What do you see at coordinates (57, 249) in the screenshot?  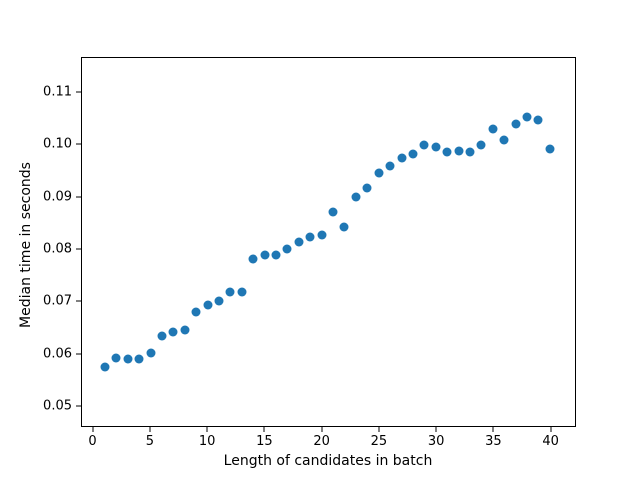 I see `y-tick-label: 0.08` at bounding box center [57, 249].